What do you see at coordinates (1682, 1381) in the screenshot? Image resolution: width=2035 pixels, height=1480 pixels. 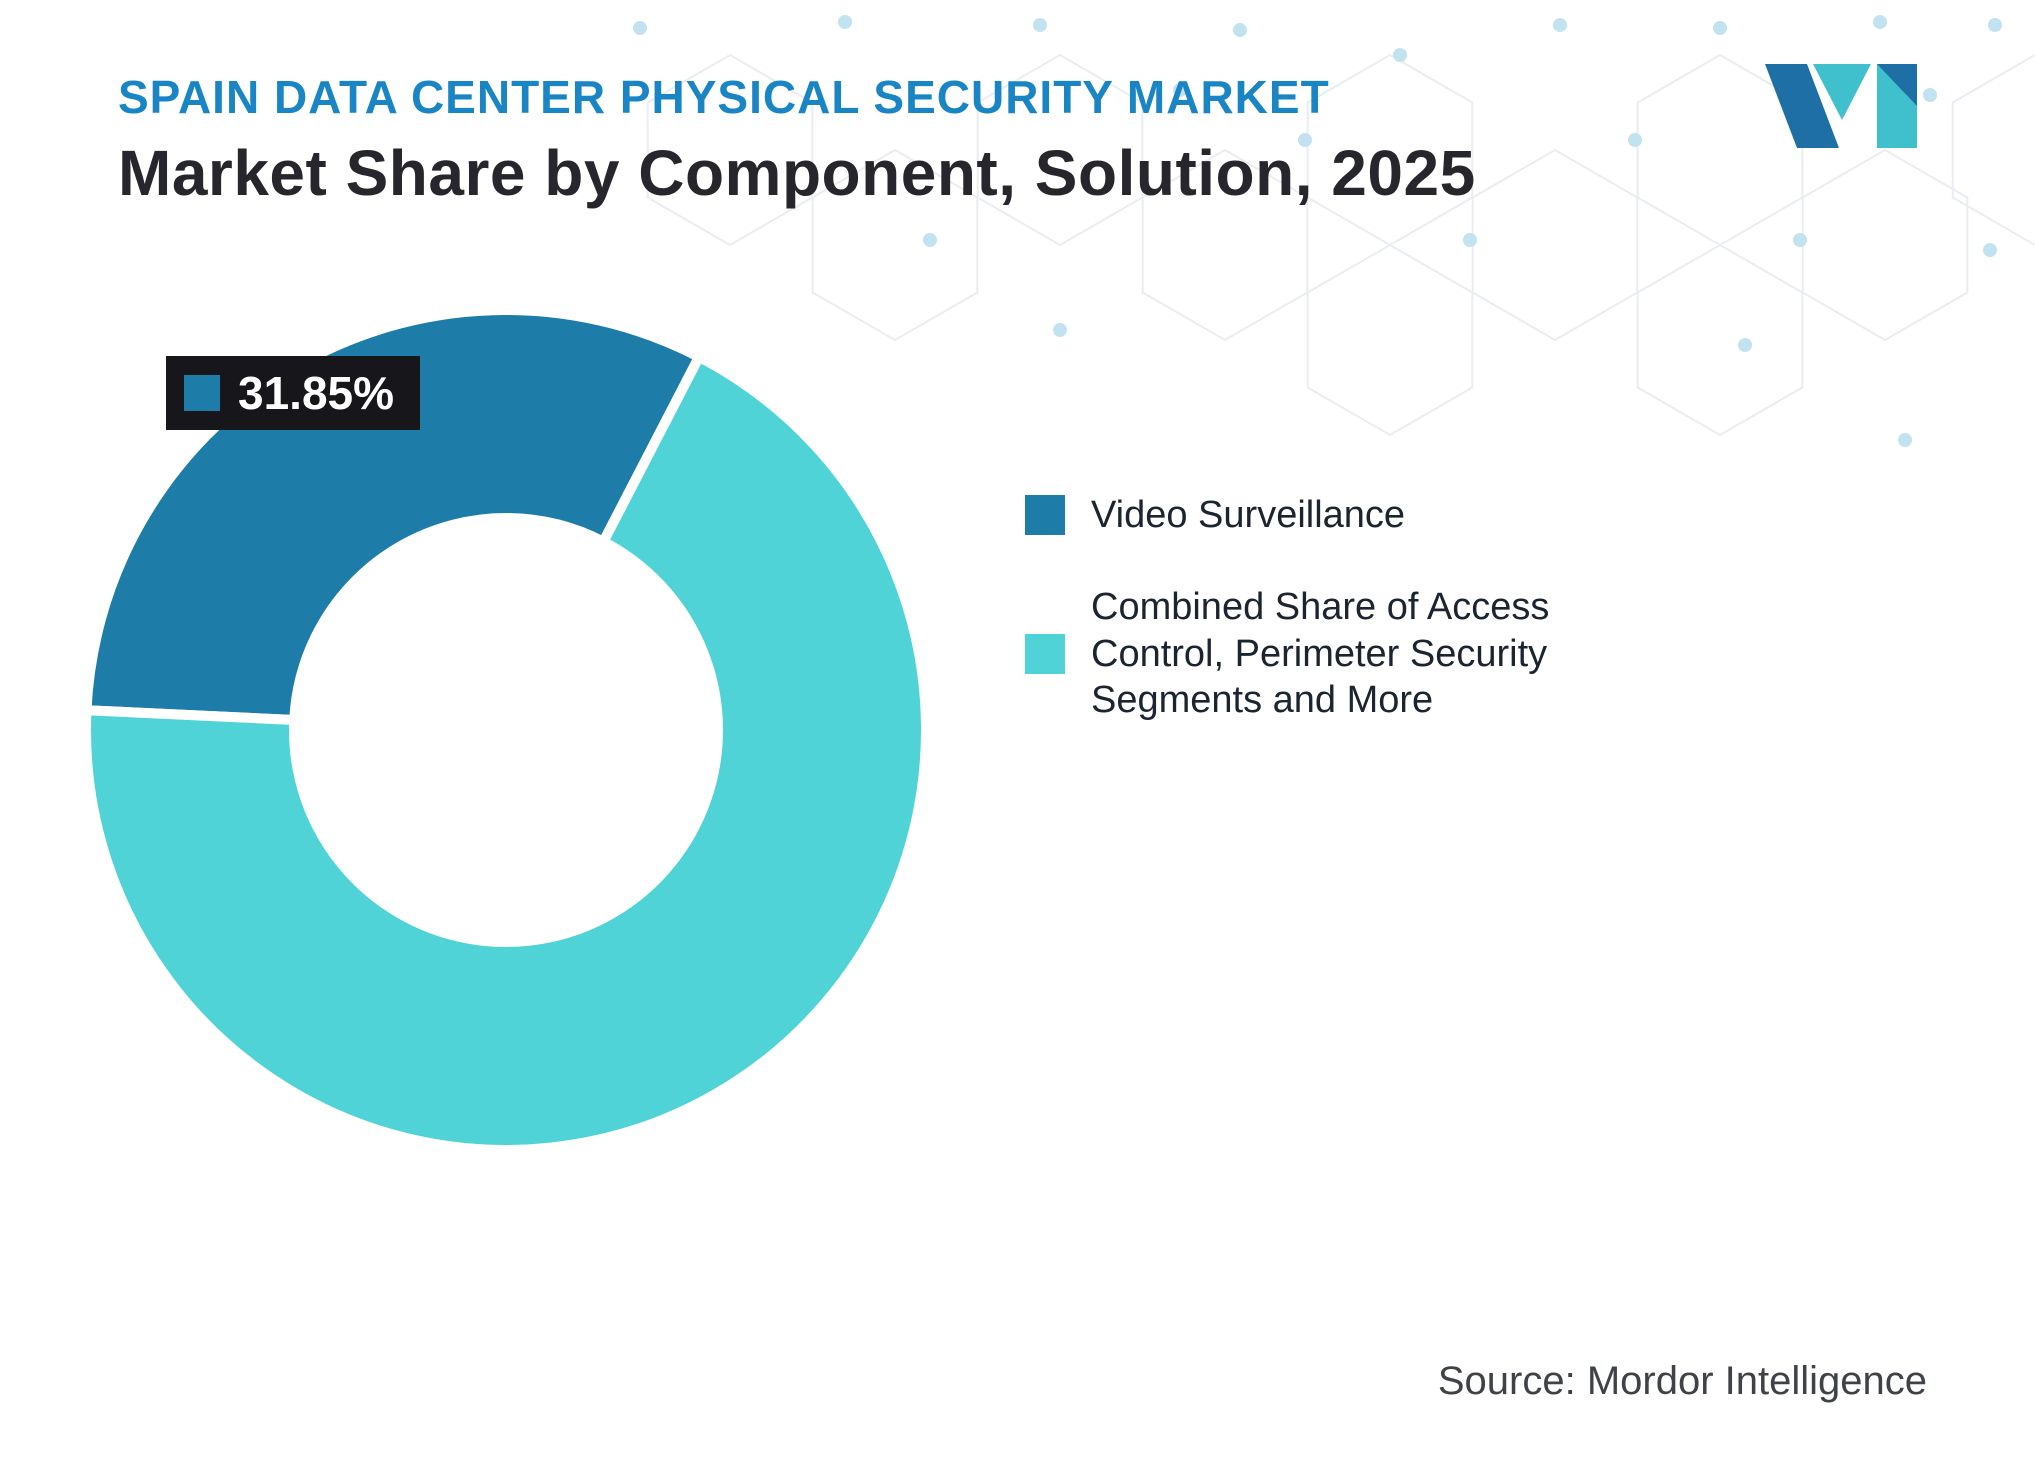 I see `source-attribution: Source: Mordor Intelligence` at bounding box center [1682, 1381].